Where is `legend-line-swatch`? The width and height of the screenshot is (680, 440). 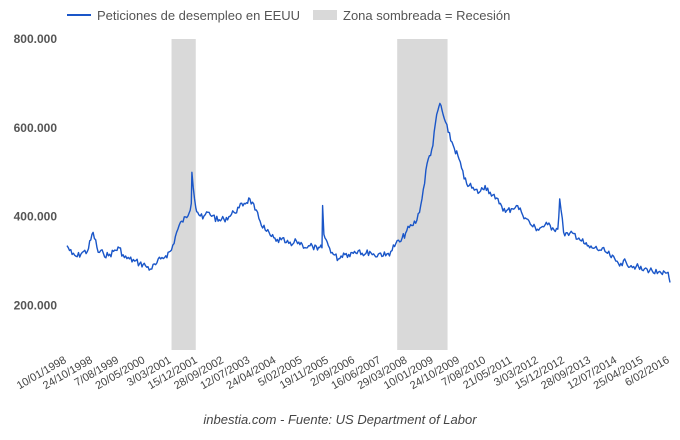 legend-line-swatch is located at coordinates (79, 15).